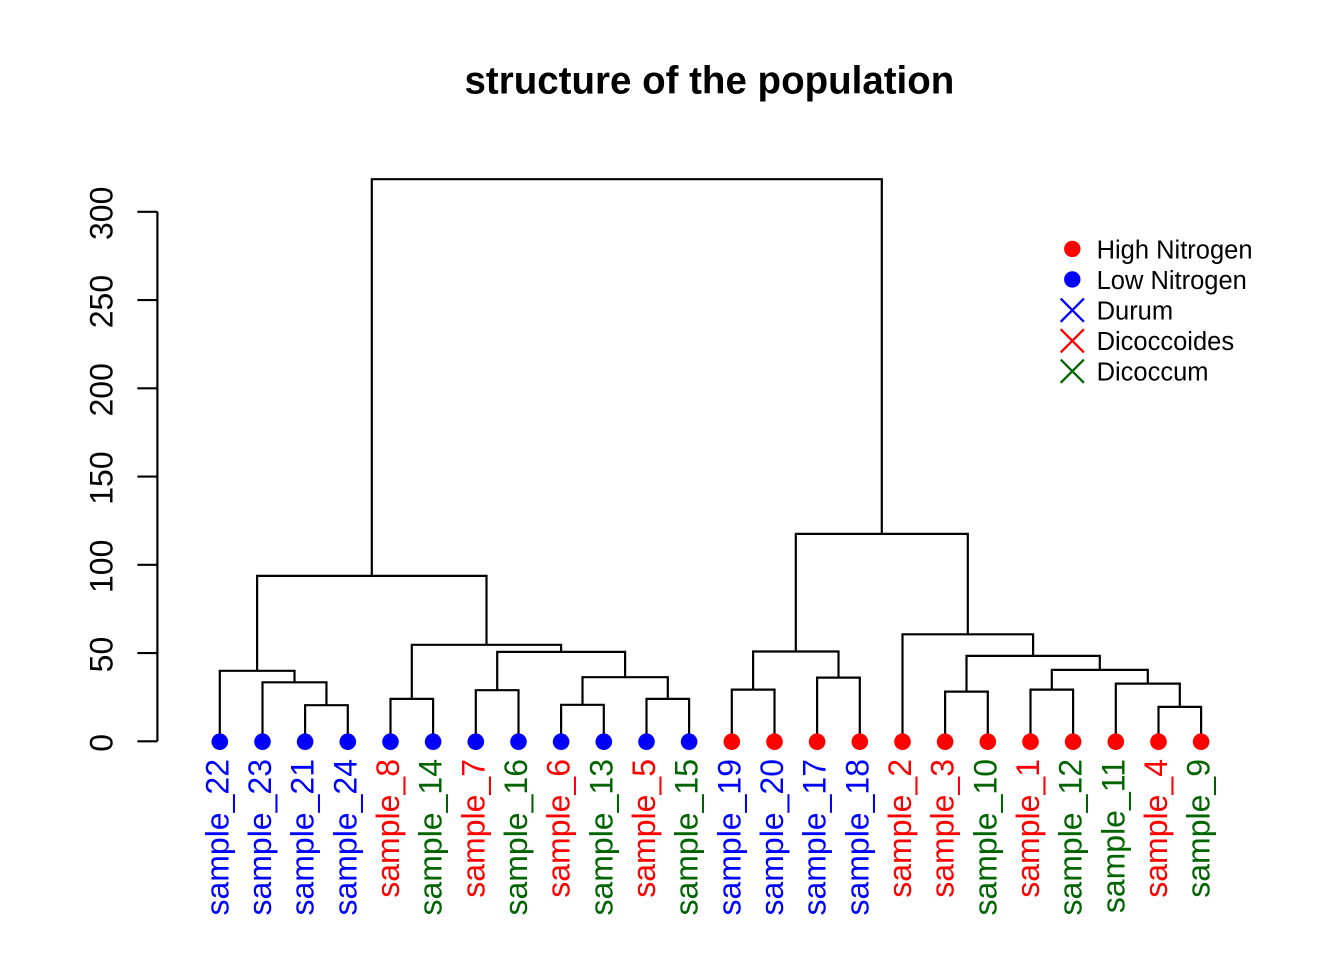  What do you see at coordinates (1135, 312) in the screenshot?
I see `svg-text: Durum` at bounding box center [1135, 312].